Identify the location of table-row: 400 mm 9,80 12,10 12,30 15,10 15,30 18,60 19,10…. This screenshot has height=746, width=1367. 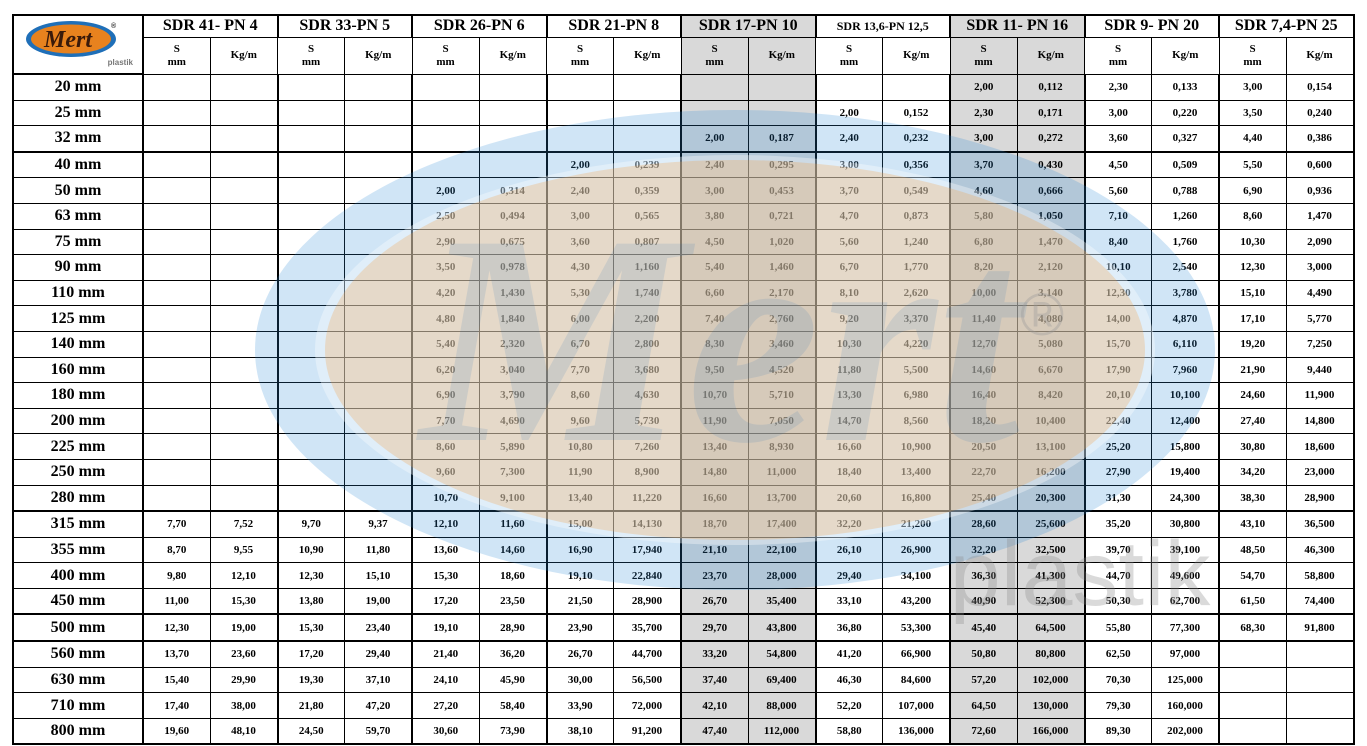
(683, 575).